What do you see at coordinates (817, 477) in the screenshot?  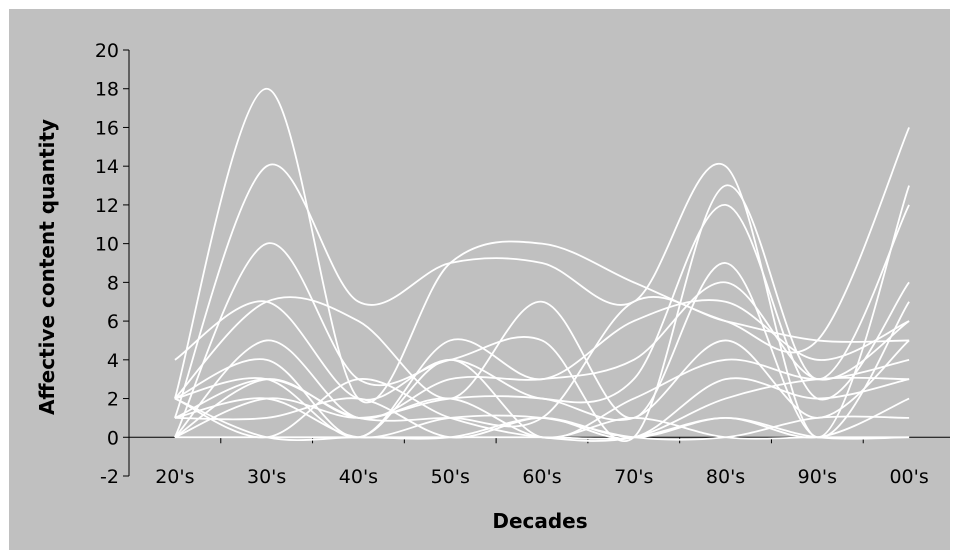 I see `x-tick-label: 90's` at bounding box center [817, 477].